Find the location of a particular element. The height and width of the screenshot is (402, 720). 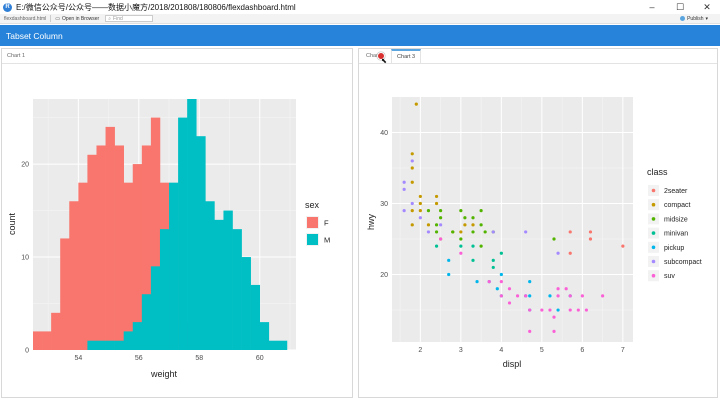

minimize-button: – is located at coordinates (652, 7).